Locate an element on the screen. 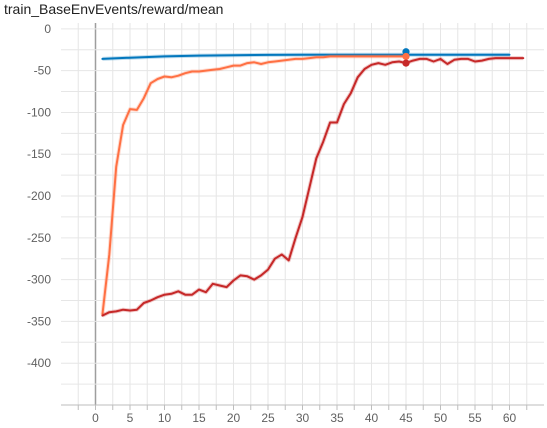 Image resolution: width=547 pixels, height=428 pixels. y-tick-label: -200 is located at coordinates (39, 196).